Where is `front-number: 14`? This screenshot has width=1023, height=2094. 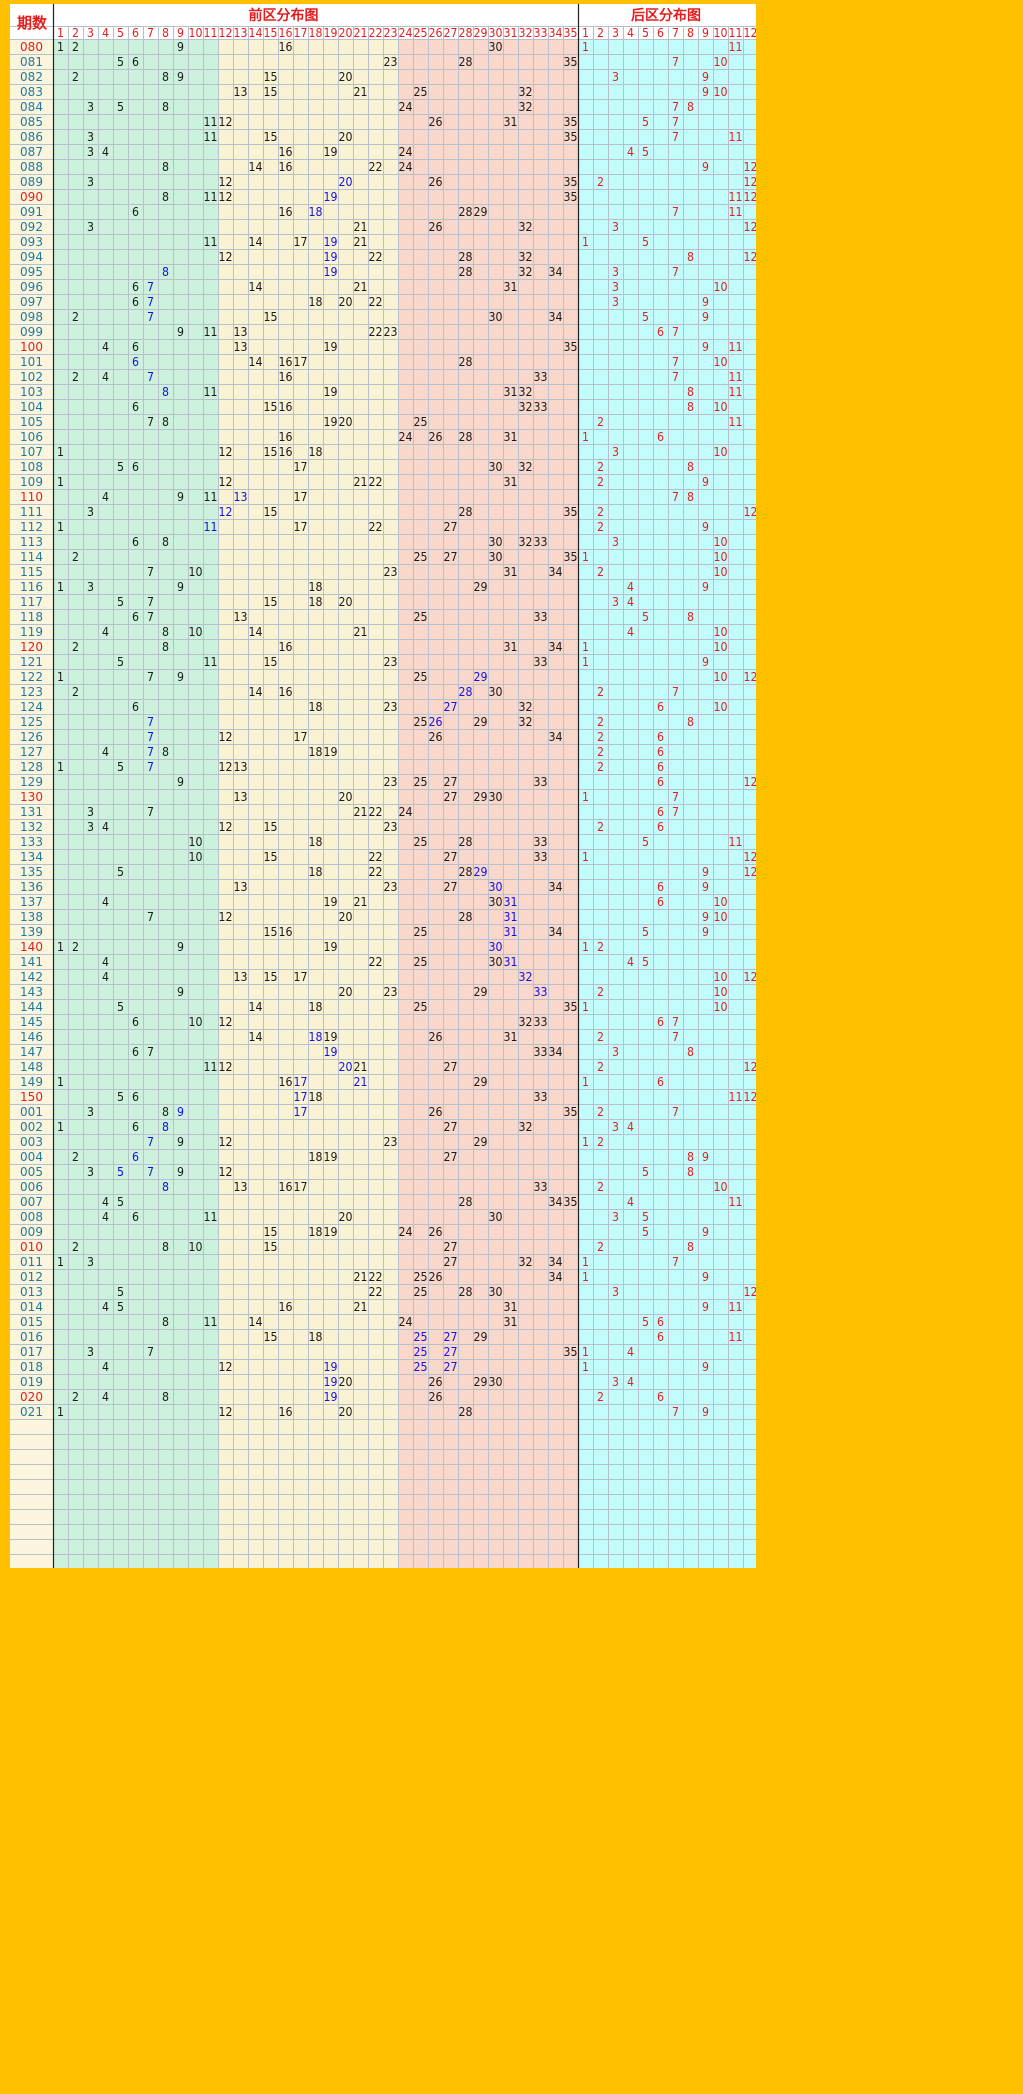 front-number: 14 is located at coordinates (256, 692).